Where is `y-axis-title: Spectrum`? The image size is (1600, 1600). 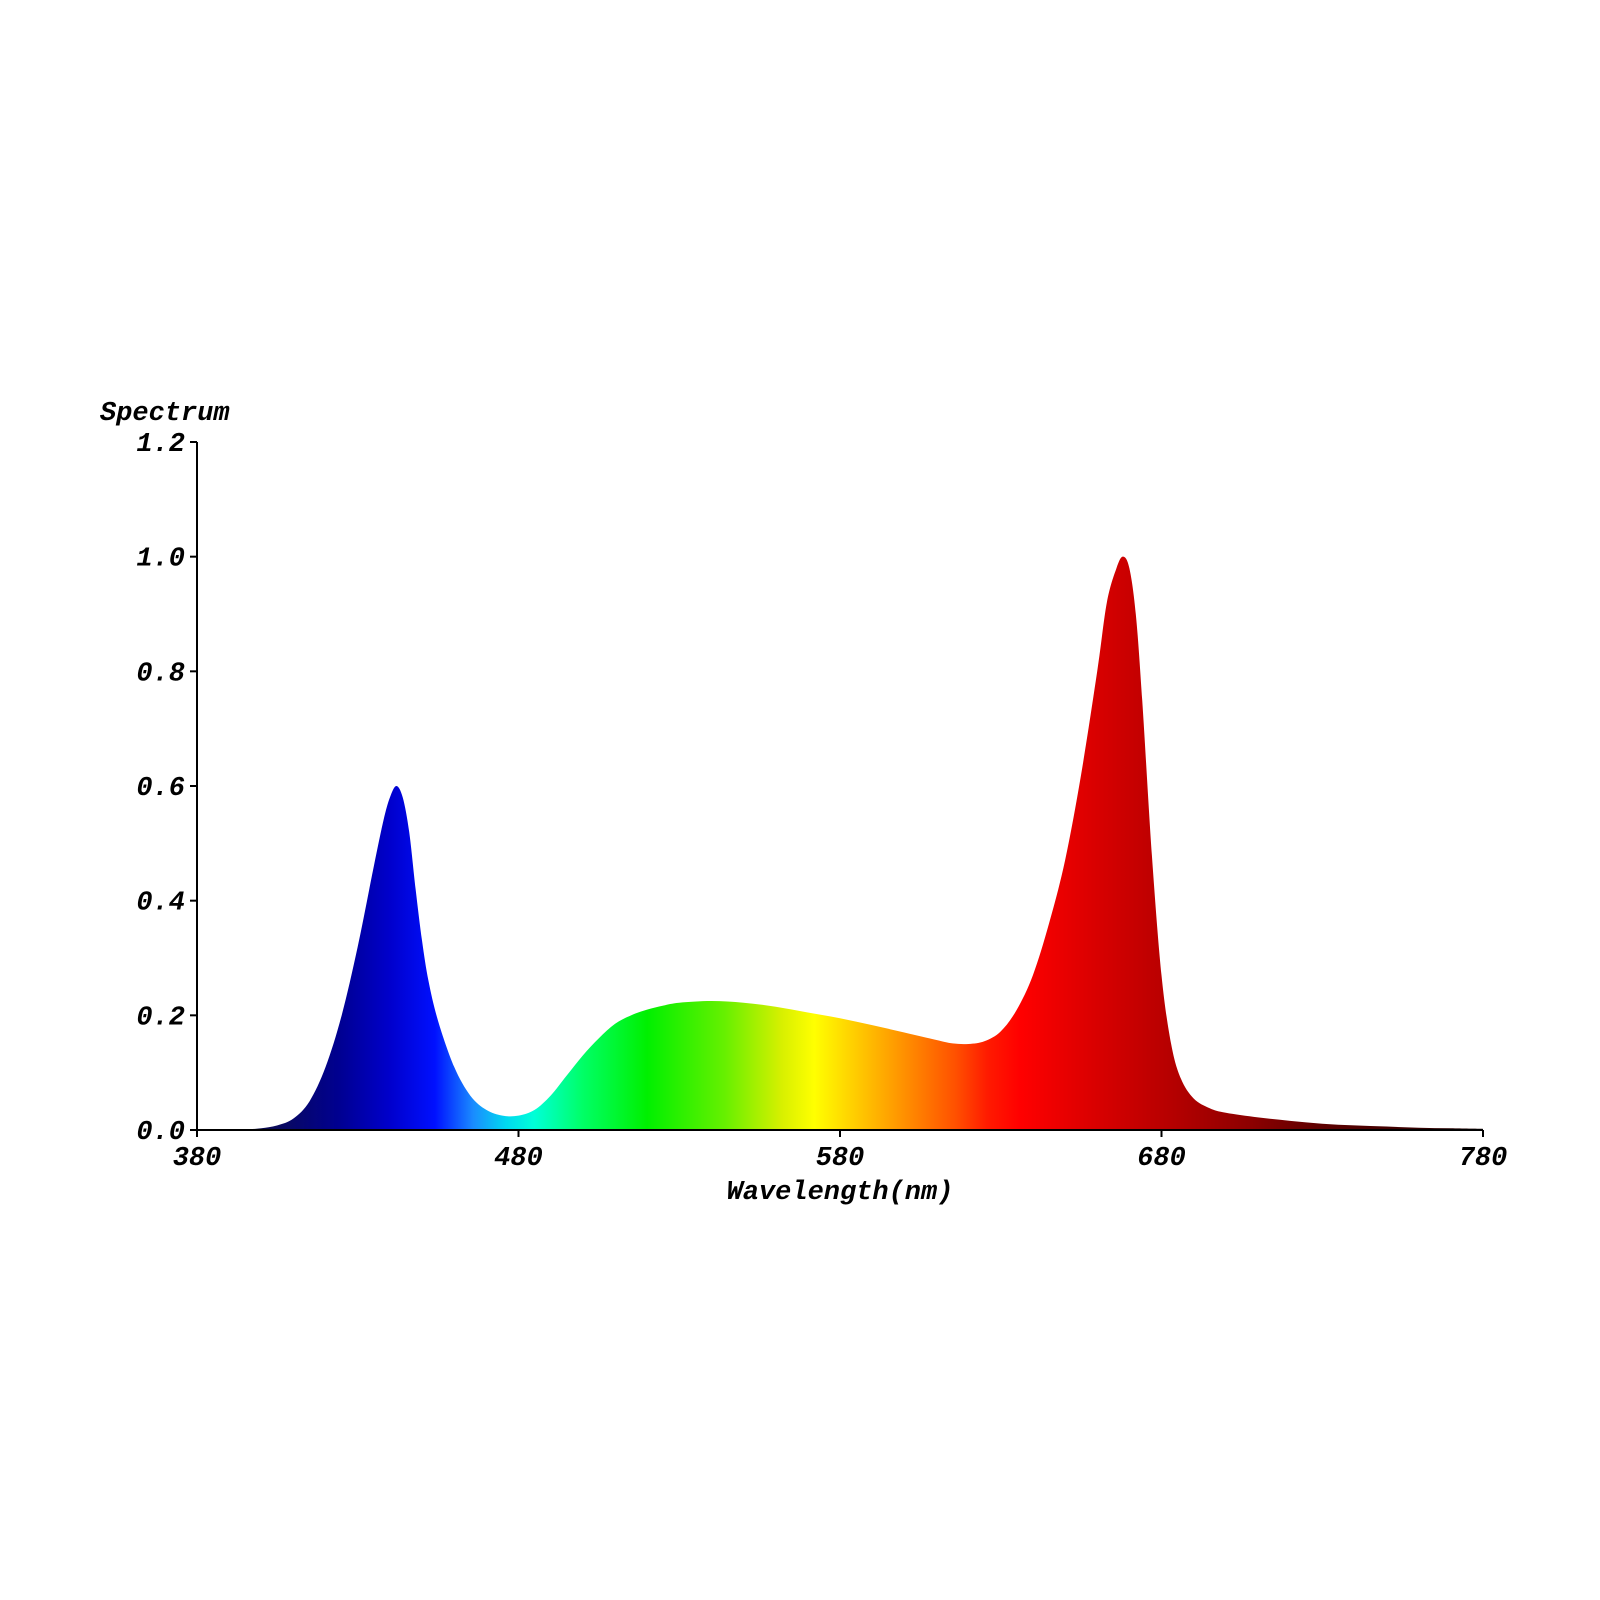
y-axis-title: Spectrum is located at coordinates (165, 414).